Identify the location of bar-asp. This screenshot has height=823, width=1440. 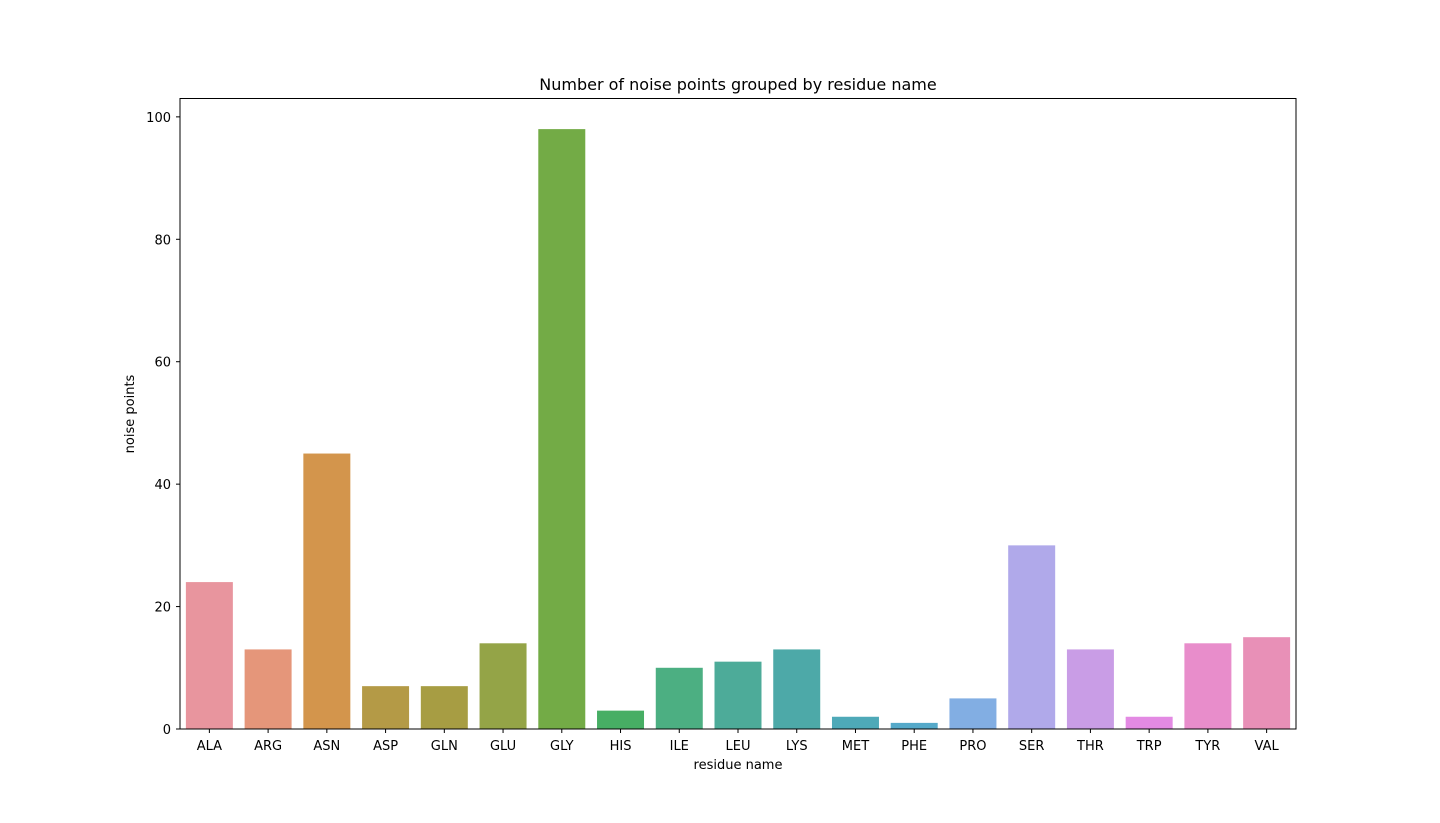
(386, 707).